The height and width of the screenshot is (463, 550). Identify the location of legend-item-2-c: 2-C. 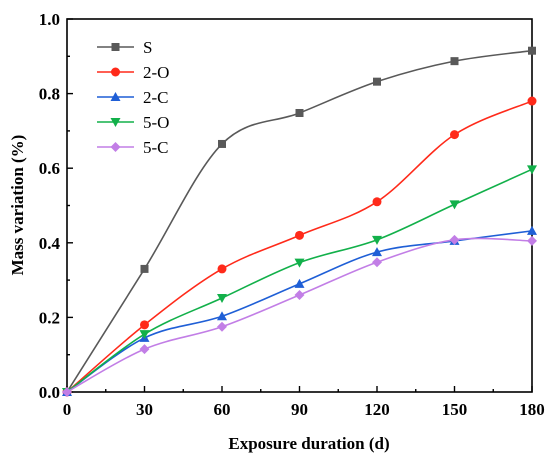
(133, 97).